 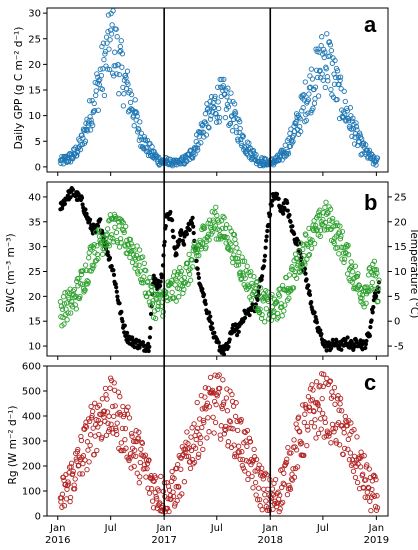 I want to click on panel-letter-a: a, so click(x=370, y=24).